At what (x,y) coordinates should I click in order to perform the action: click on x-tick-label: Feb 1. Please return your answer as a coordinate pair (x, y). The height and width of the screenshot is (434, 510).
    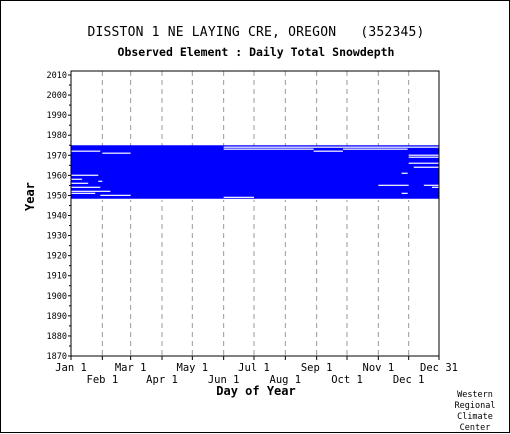
    Looking at the image, I should click on (103, 380).